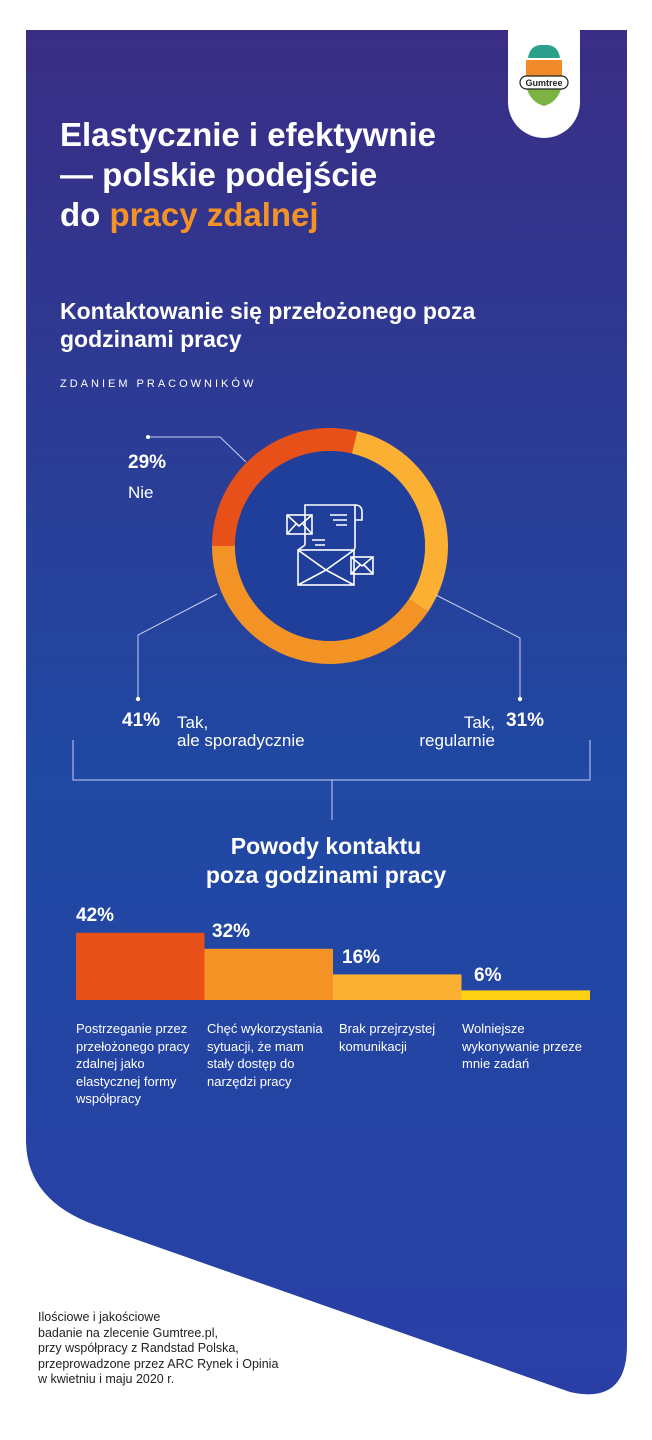  I want to click on donut-subtitle: ZDANIEM PRACOWNIKÓW, so click(158, 384).